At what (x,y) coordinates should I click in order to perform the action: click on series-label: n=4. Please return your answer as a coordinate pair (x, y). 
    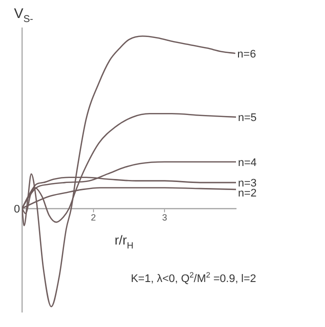
    Looking at the image, I should click on (247, 162).